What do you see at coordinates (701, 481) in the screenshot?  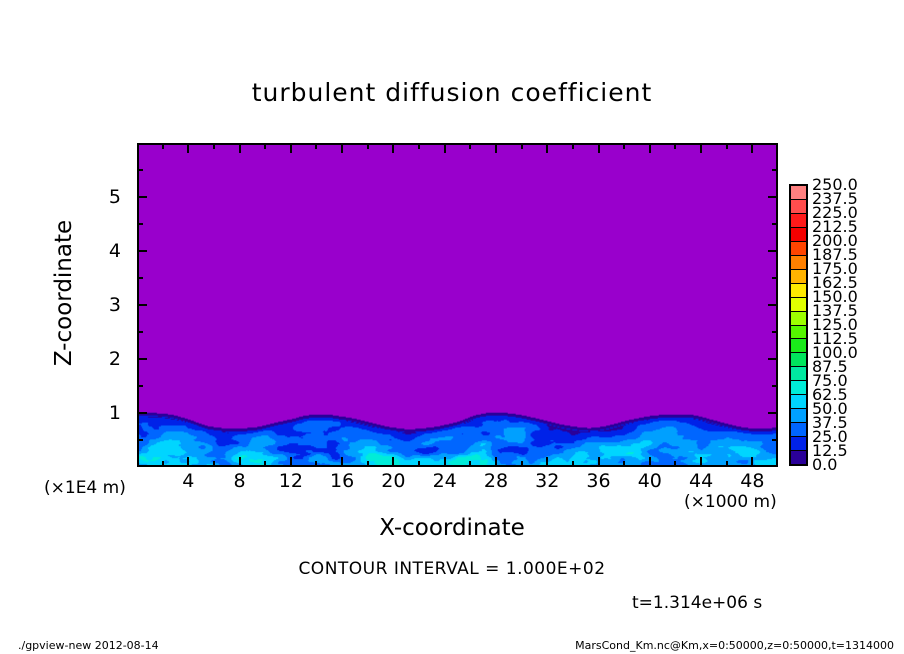 I see `x-tick-label: 44` at bounding box center [701, 481].